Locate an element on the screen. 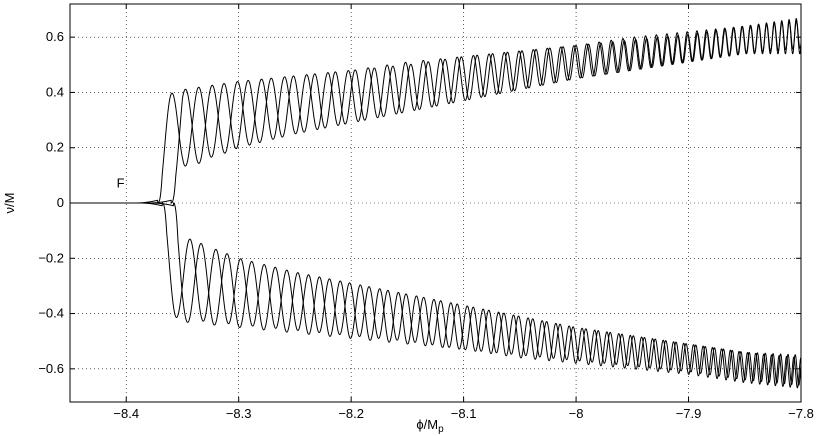  x-tick-label: −8.2 is located at coordinates (351, 413).